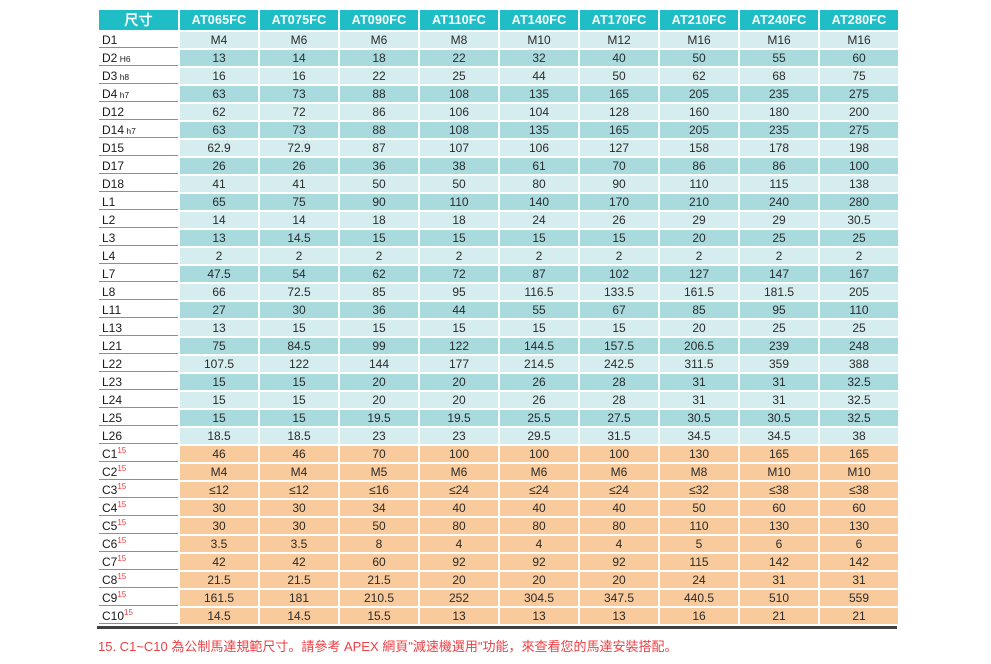 This screenshot has height=664, width=991. What do you see at coordinates (539, 274) in the screenshot?
I see `table-cell: 87` at bounding box center [539, 274].